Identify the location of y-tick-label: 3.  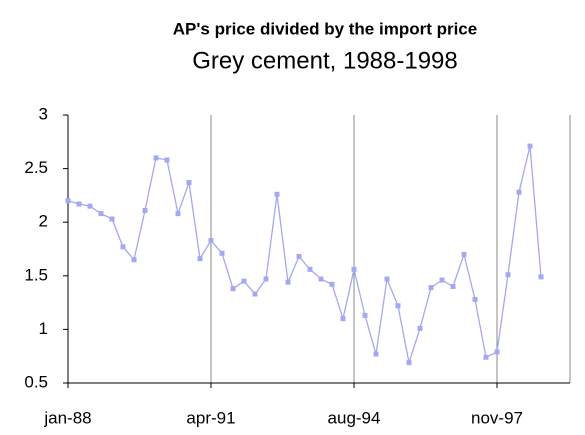
(43, 113).